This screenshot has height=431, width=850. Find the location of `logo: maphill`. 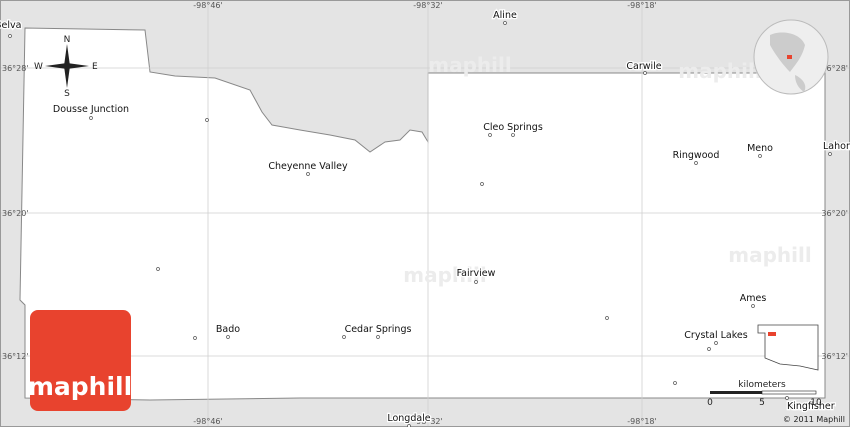

logo: maphill is located at coordinates (80, 360).